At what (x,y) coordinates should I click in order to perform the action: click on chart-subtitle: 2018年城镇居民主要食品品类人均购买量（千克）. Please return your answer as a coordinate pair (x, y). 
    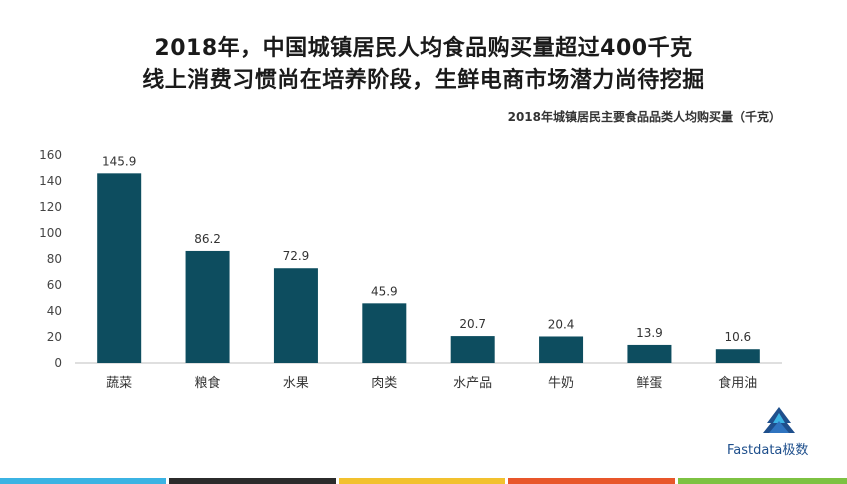
    Looking at the image, I should click on (644, 117).